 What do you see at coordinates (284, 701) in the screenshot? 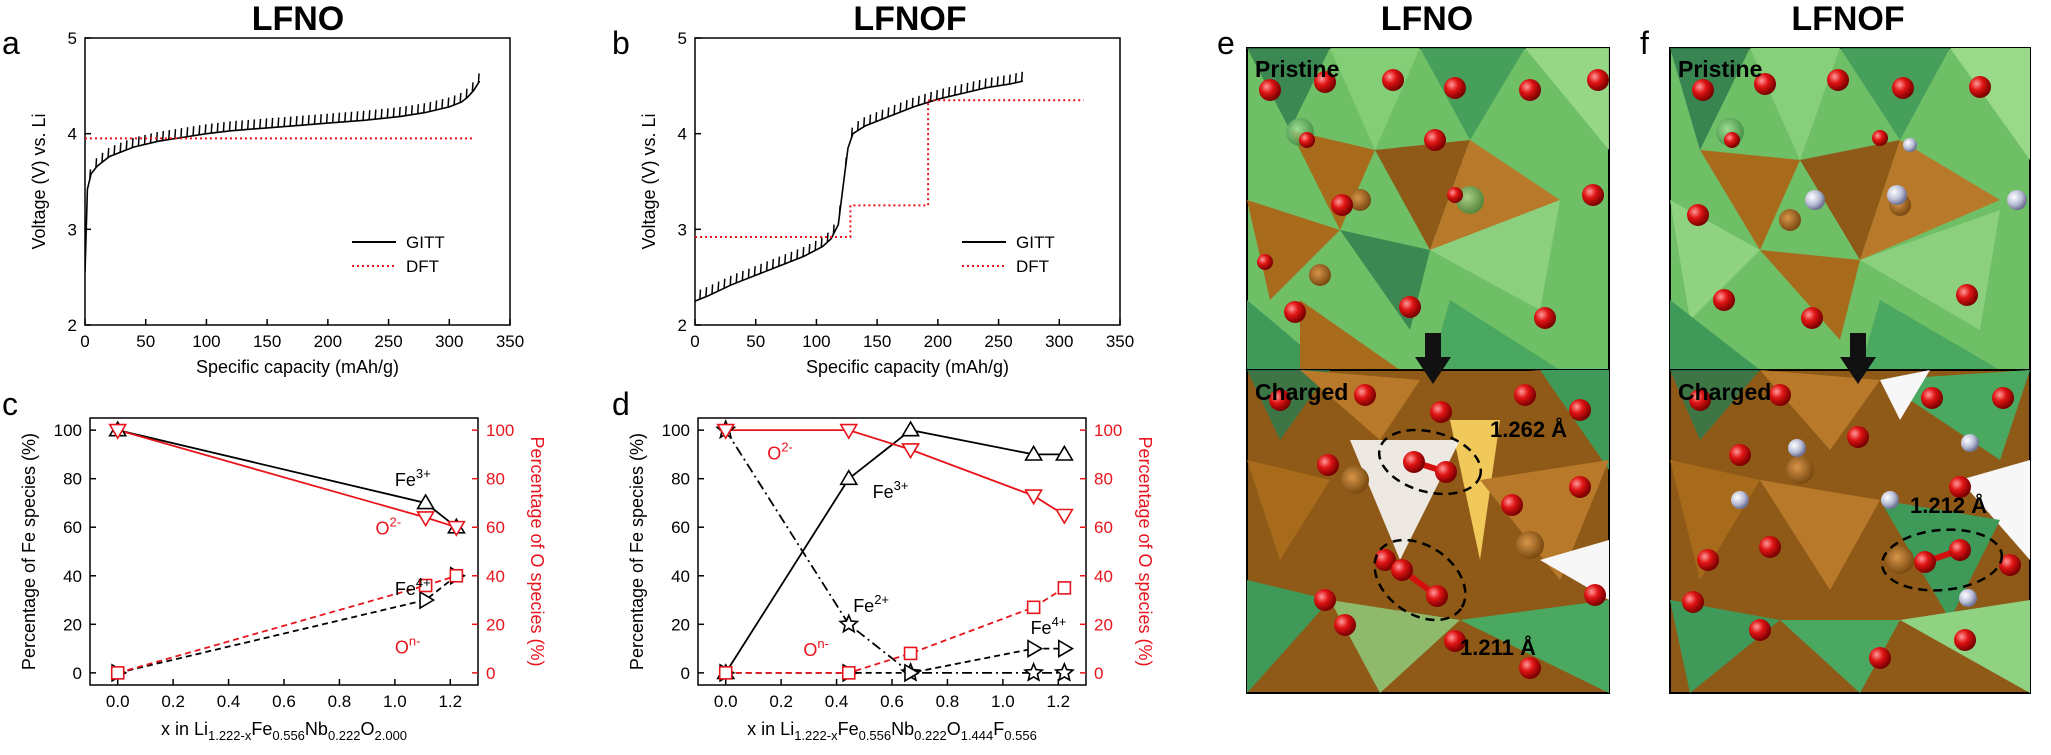
I see `x-tick-label: 0.6` at bounding box center [284, 701].